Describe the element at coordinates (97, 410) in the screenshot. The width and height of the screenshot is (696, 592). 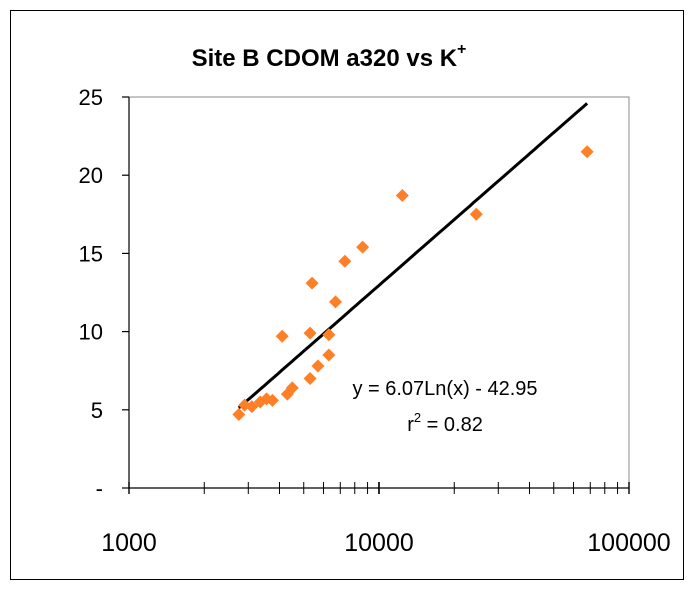
I see `y-tick-label: 5` at that location.